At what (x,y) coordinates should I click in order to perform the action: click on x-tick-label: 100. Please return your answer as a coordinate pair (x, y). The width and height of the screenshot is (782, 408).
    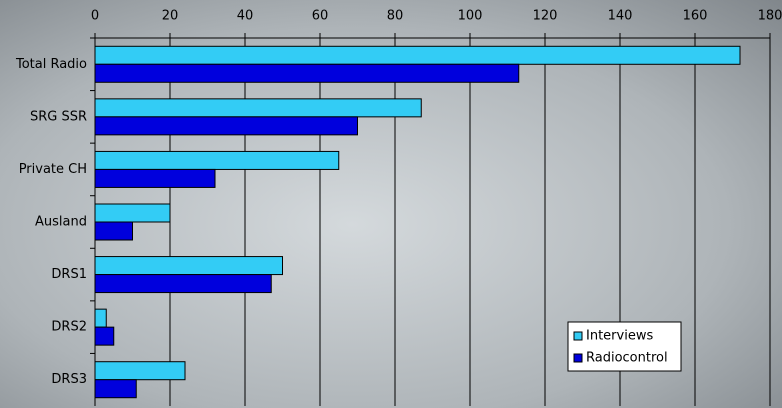
    Looking at the image, I should click on (470, 16).